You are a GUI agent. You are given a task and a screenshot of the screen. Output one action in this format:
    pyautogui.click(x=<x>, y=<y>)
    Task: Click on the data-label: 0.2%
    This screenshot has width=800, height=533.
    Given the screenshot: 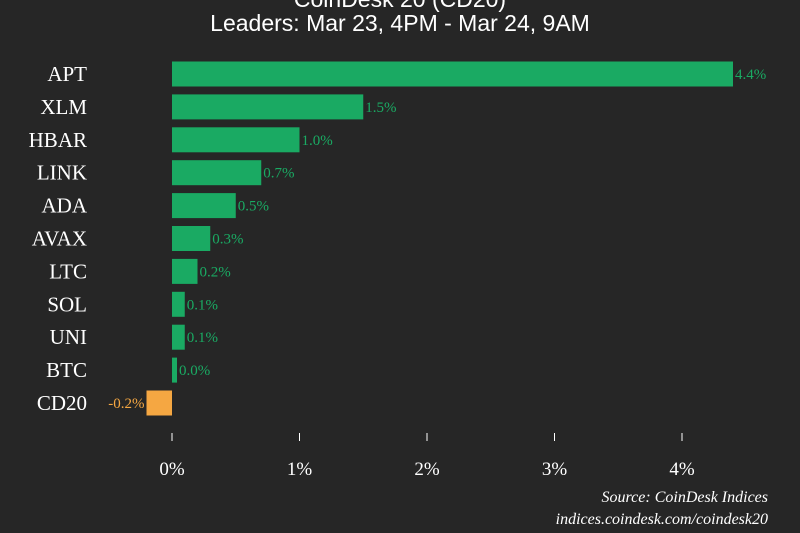 What is the action you would take?
    pyautogui.click(x=215, y=272)
    